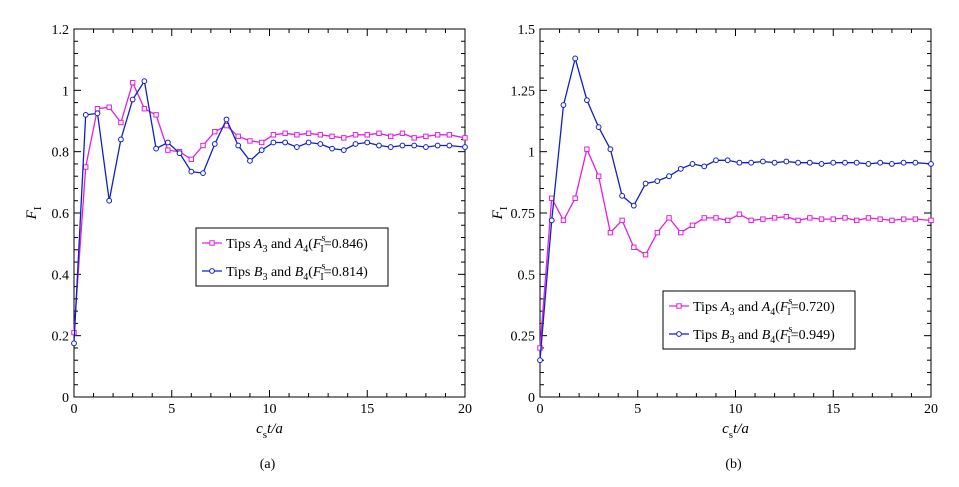  What do you see at coordinates (465, 409) in the screenshot?
I see `x-tick-label: 20` at bounding box center [465, 409].